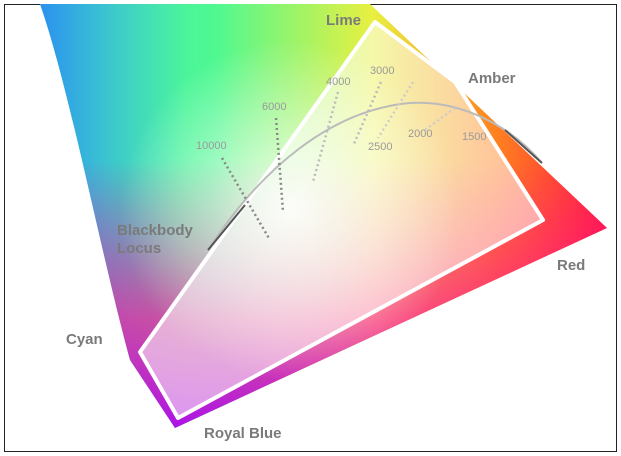 Image resolution: width=621 pixels, height=456 pixels. I want to click on primary-label: Amber, so click(492, 78).